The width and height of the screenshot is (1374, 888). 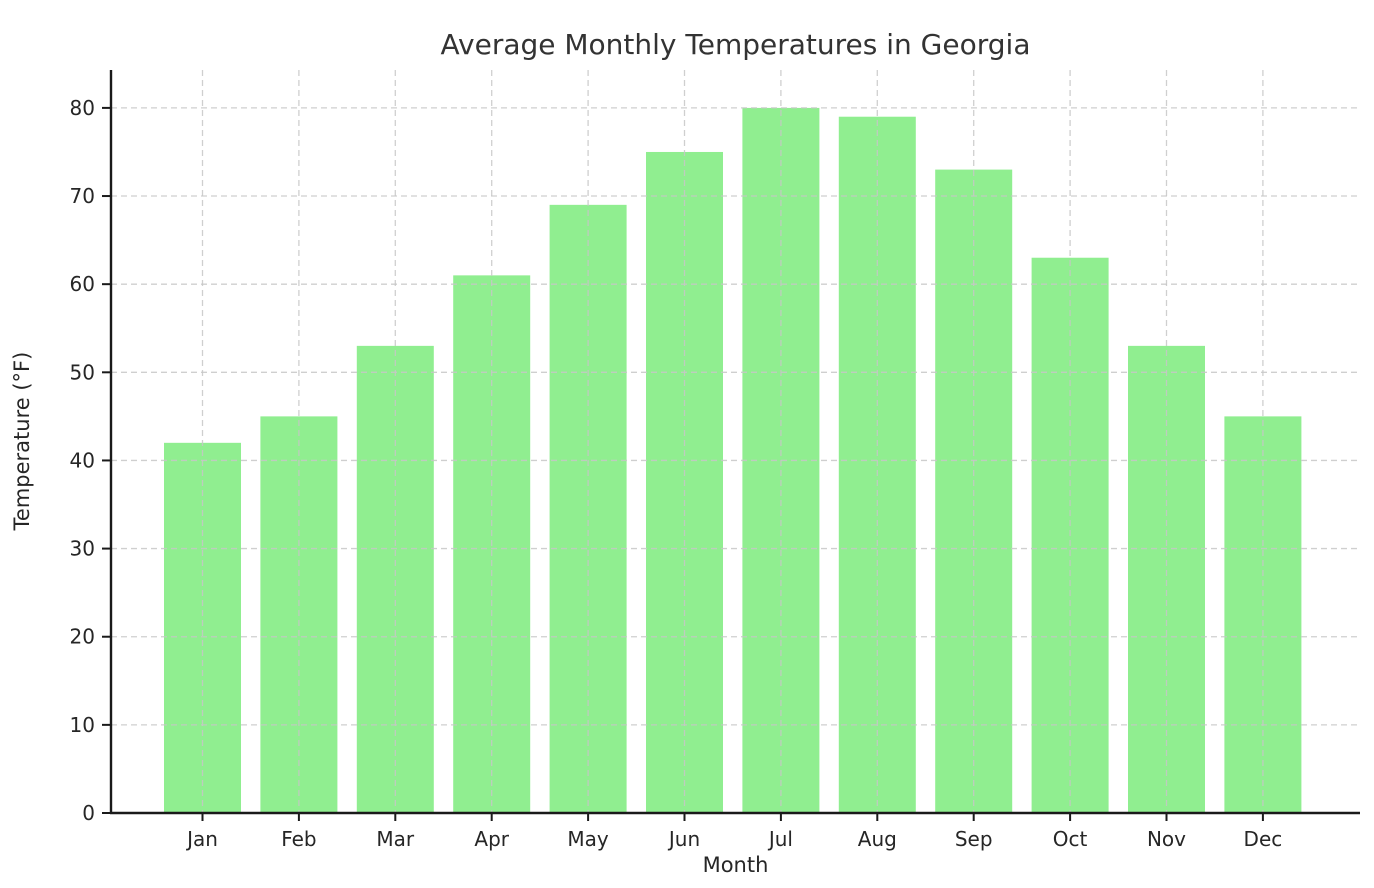 I want to click on x-tick-label-jan: Jan, so click(x=201, y=839).